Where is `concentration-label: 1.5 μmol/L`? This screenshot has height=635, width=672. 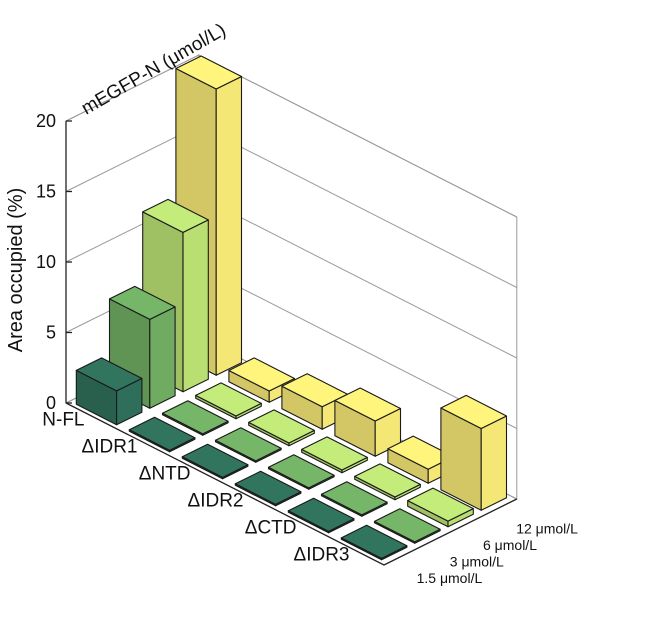 concentration-label: 1.5 μmol/L is located at coordinates (450, 578).